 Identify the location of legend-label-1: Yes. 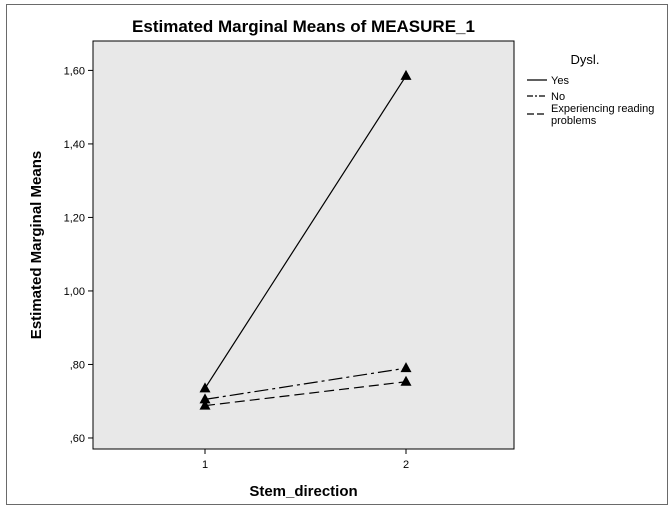
(560, 81).